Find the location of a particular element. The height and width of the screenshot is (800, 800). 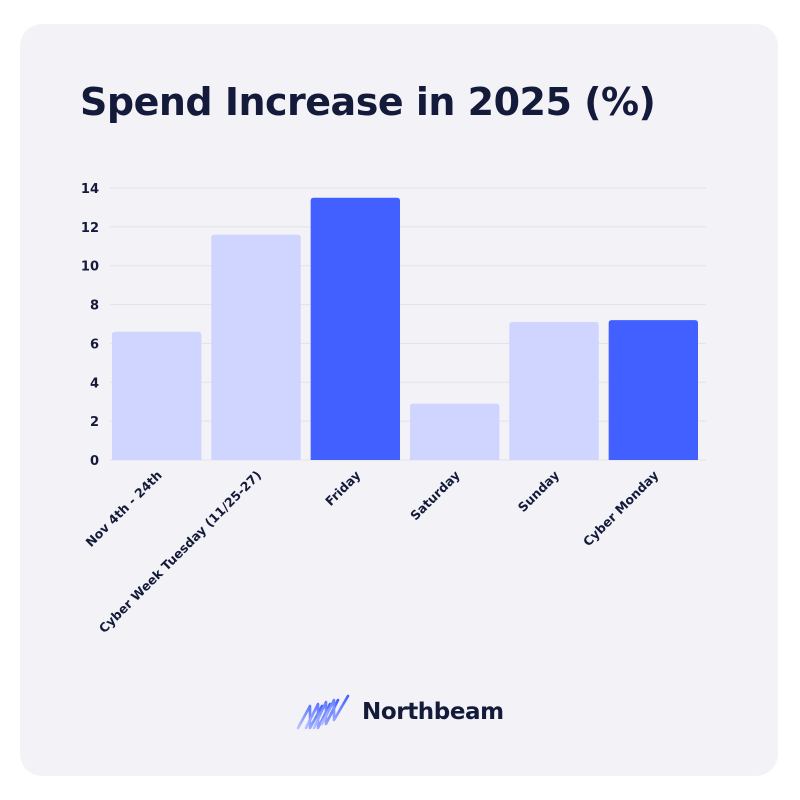

brand-name: Northbeam is located at coordinates (433, 712).